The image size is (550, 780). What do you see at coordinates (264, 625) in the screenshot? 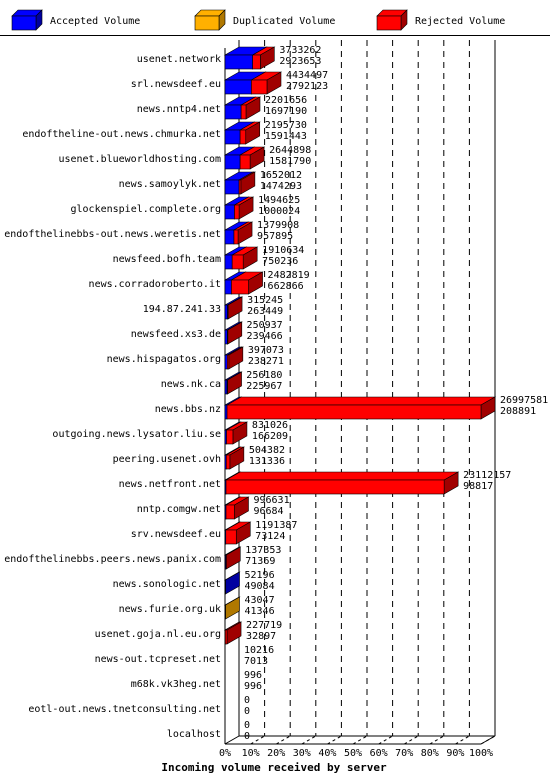
I see `total-value-label: 227719` at bounding box center [264, 625].